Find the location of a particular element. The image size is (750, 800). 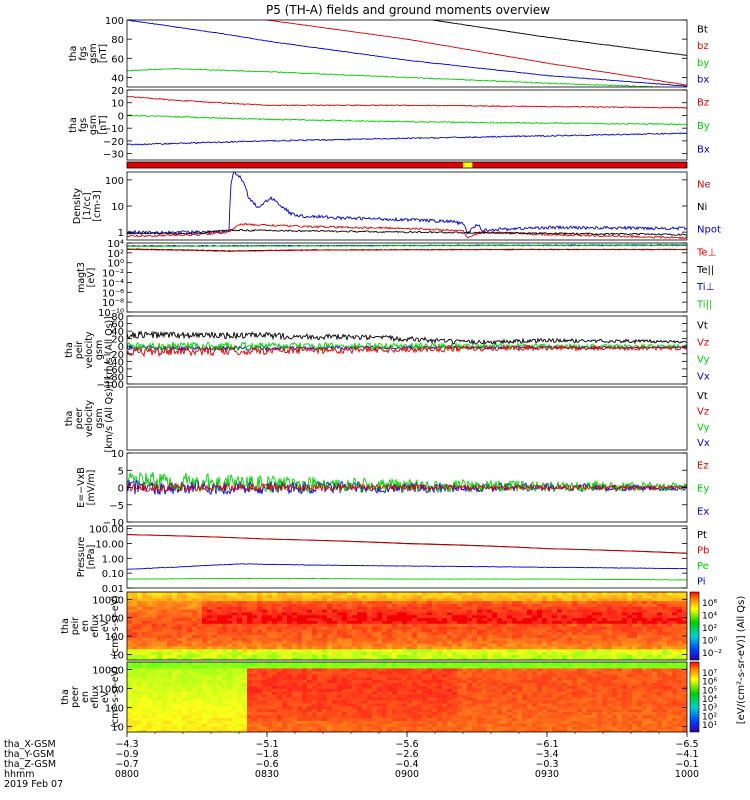

legend-Vz: Vz is located at coordinates (703, 412).